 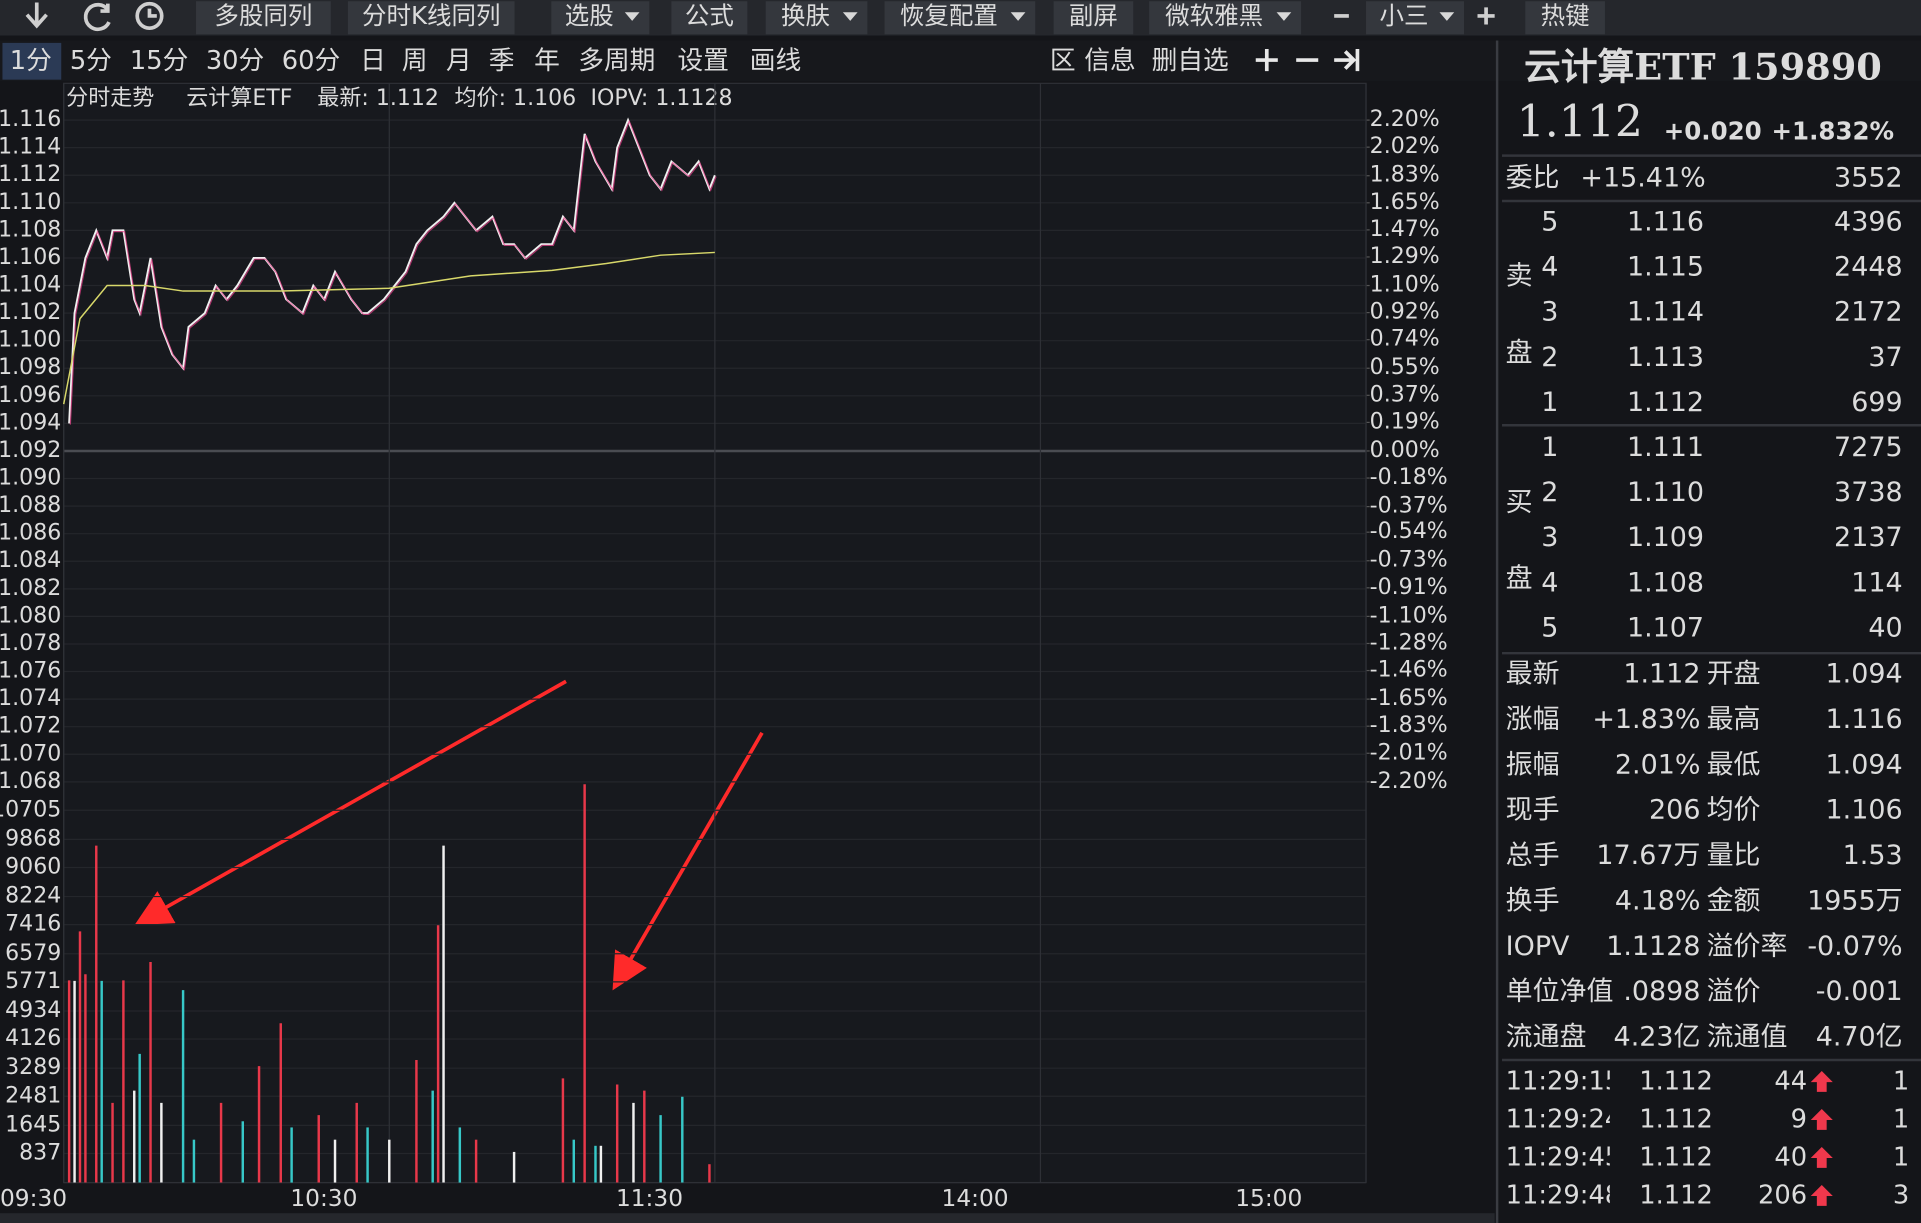 What do you see at coordinates (1409, 477) in the screenshot?
I see `y2-tick-label: -0.18%` at bounding box center [1409, 477].